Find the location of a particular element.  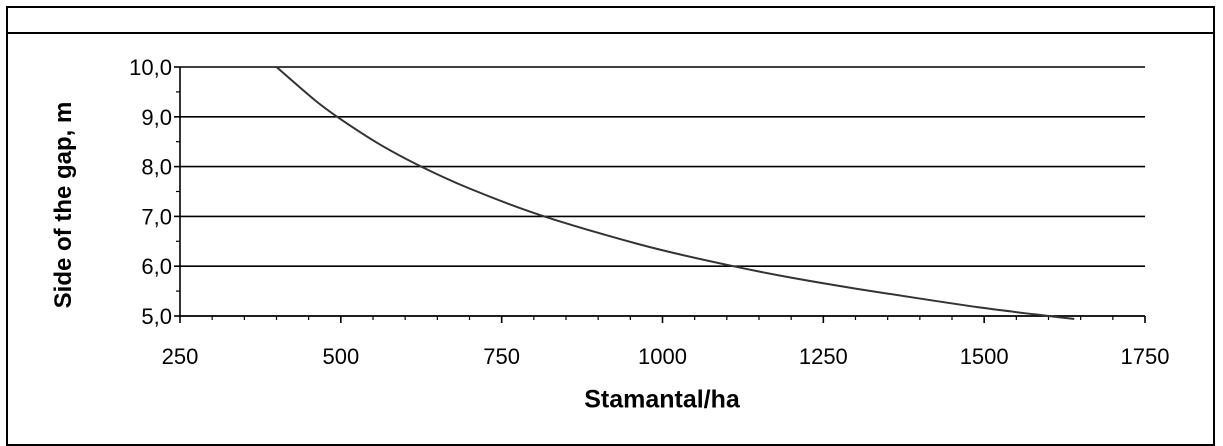

y-tick-label-0: 5,0 is located at coordinates (156, 316).